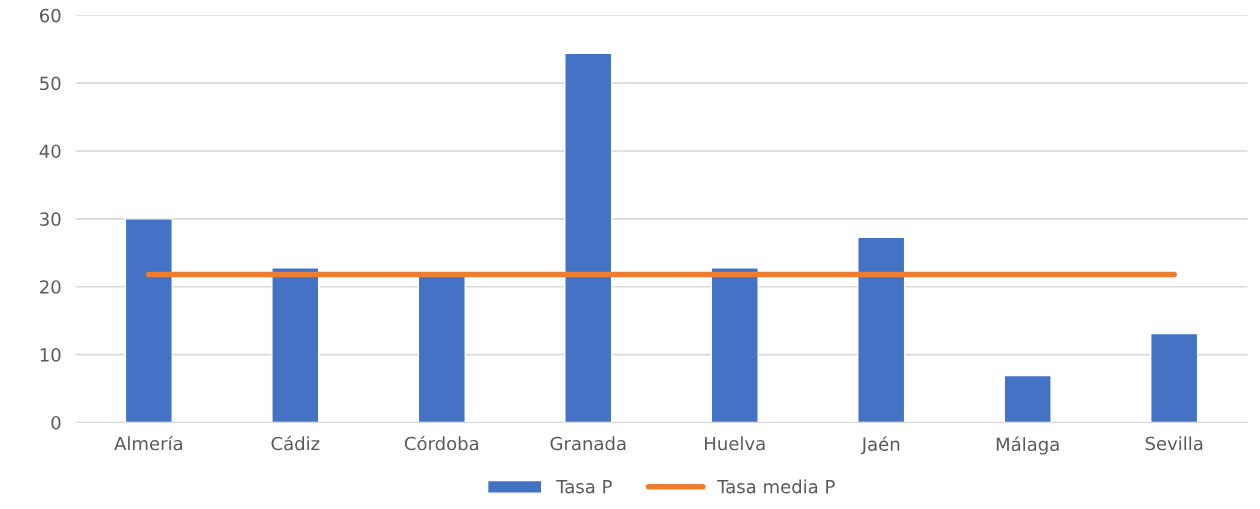 The height and width of the screenshot is (509, 1260). Describe the element at coordinates (50, 83) in the screenshot. I see `y-tick-label: 50` at that location.